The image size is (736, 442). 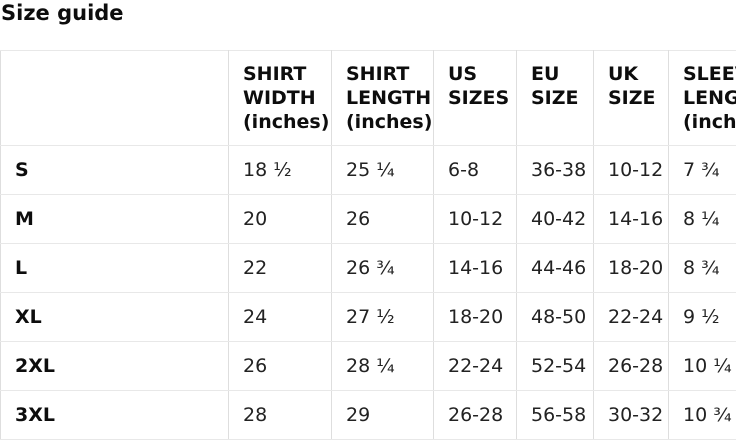 I want to click on table-row-2xl: 2XL 26 28 ¼ 22-24 52-54 26-28 10 ¼, so click(x=368, y=366).